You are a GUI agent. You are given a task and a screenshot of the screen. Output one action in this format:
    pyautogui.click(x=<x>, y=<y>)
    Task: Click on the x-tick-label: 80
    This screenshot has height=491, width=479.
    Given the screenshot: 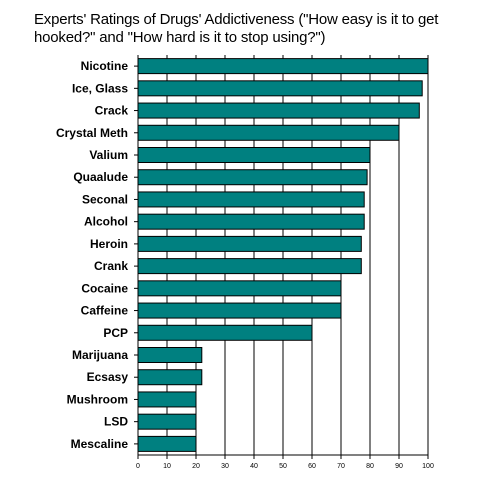 What is the action you would take?
    pyautogui.click(x=370, y=466)
    